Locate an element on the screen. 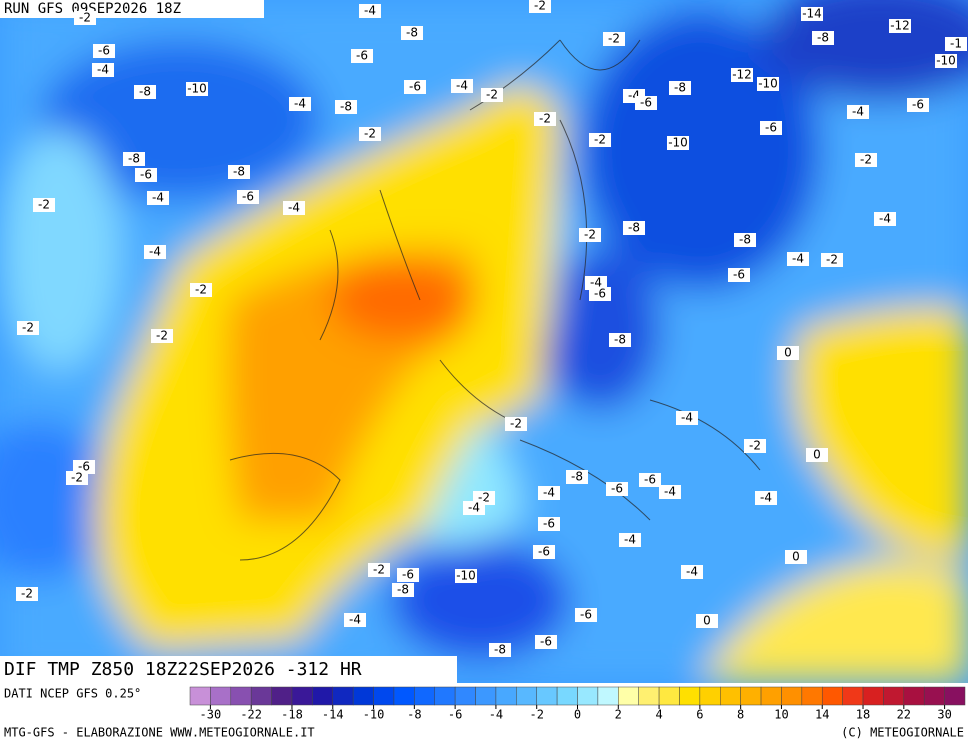  contour-label-text: -14 is located at coordinates (812, 14).